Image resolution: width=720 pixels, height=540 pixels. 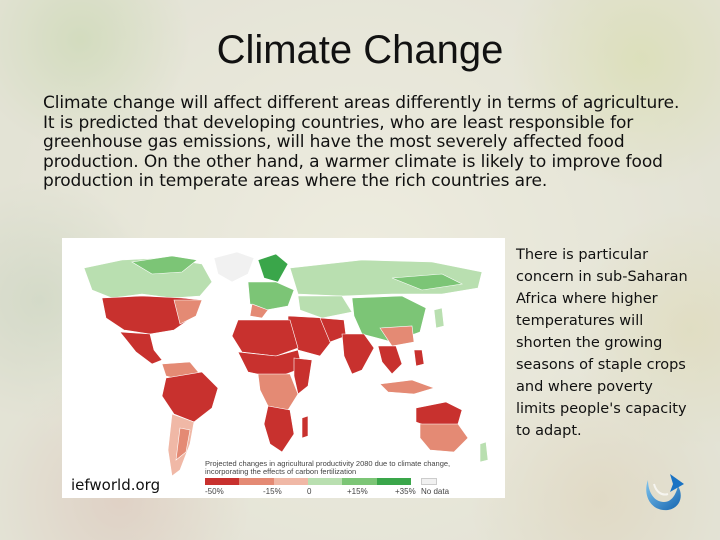 What do you see at coordinates (272, 491) in the screenshot?
I see `legend-label: -15%` at bounding box center [272, 491].